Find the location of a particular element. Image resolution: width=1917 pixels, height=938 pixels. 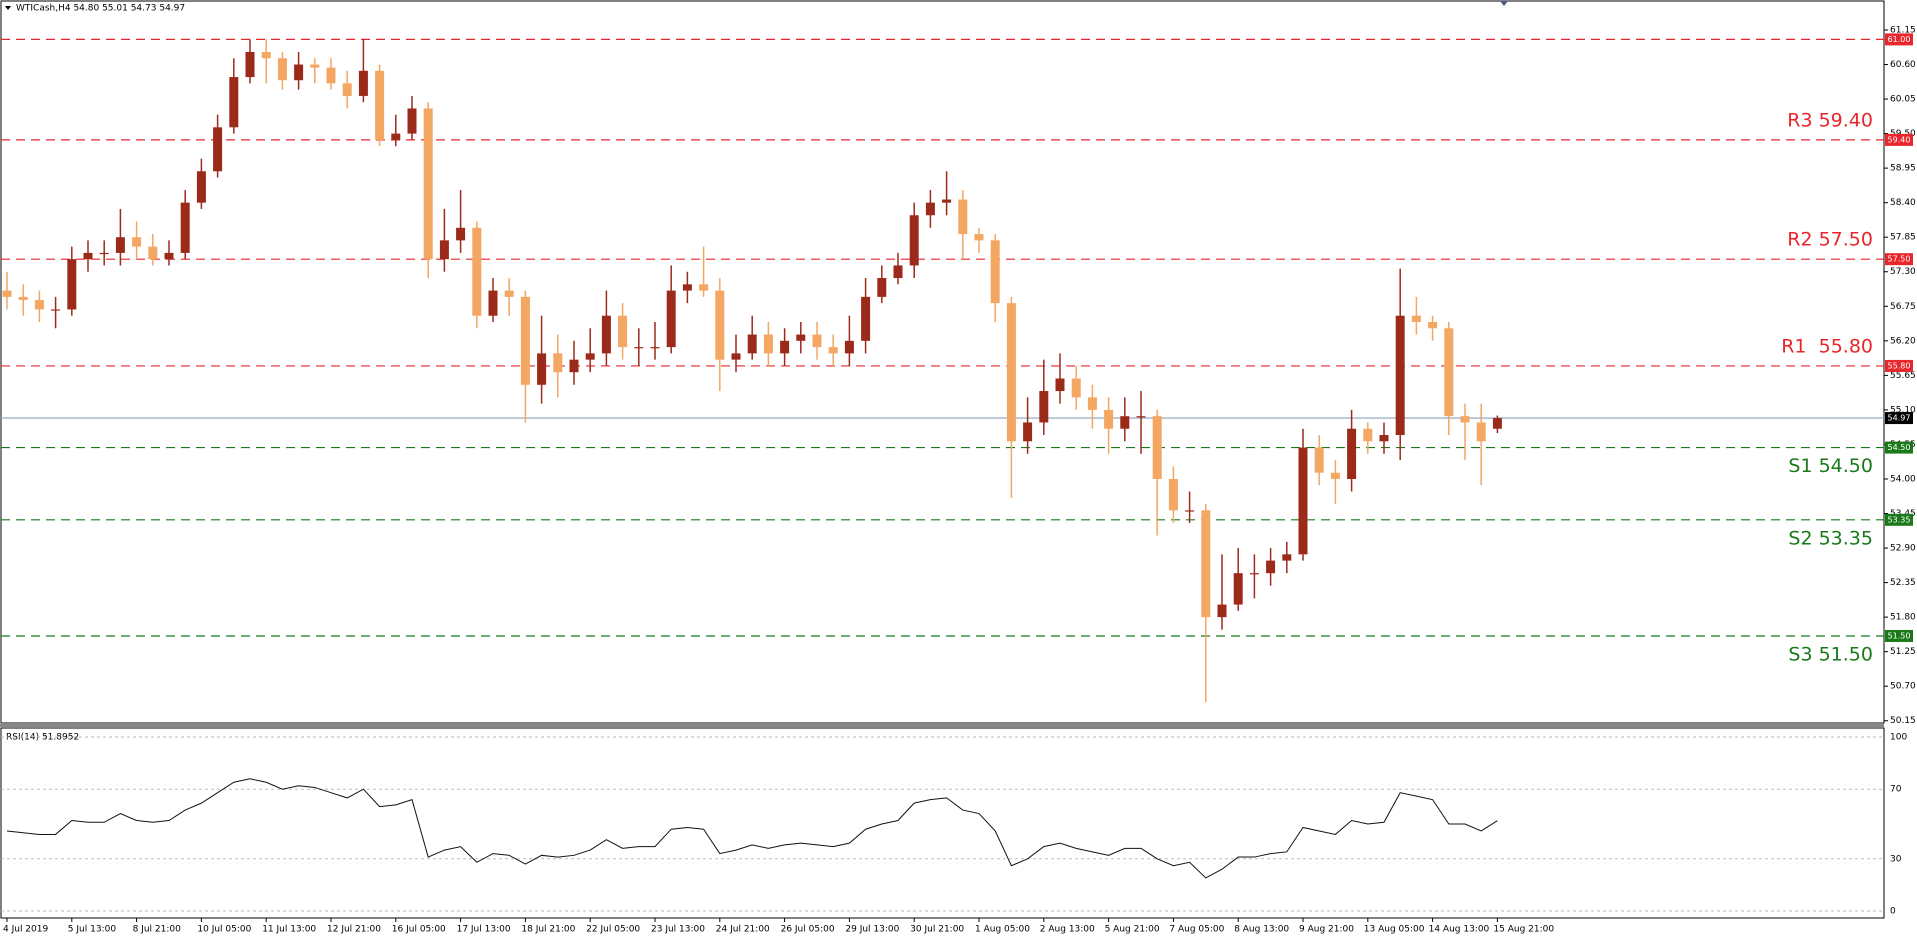

y-tick-label: 51.80 is located at coordinates (1903, 618).